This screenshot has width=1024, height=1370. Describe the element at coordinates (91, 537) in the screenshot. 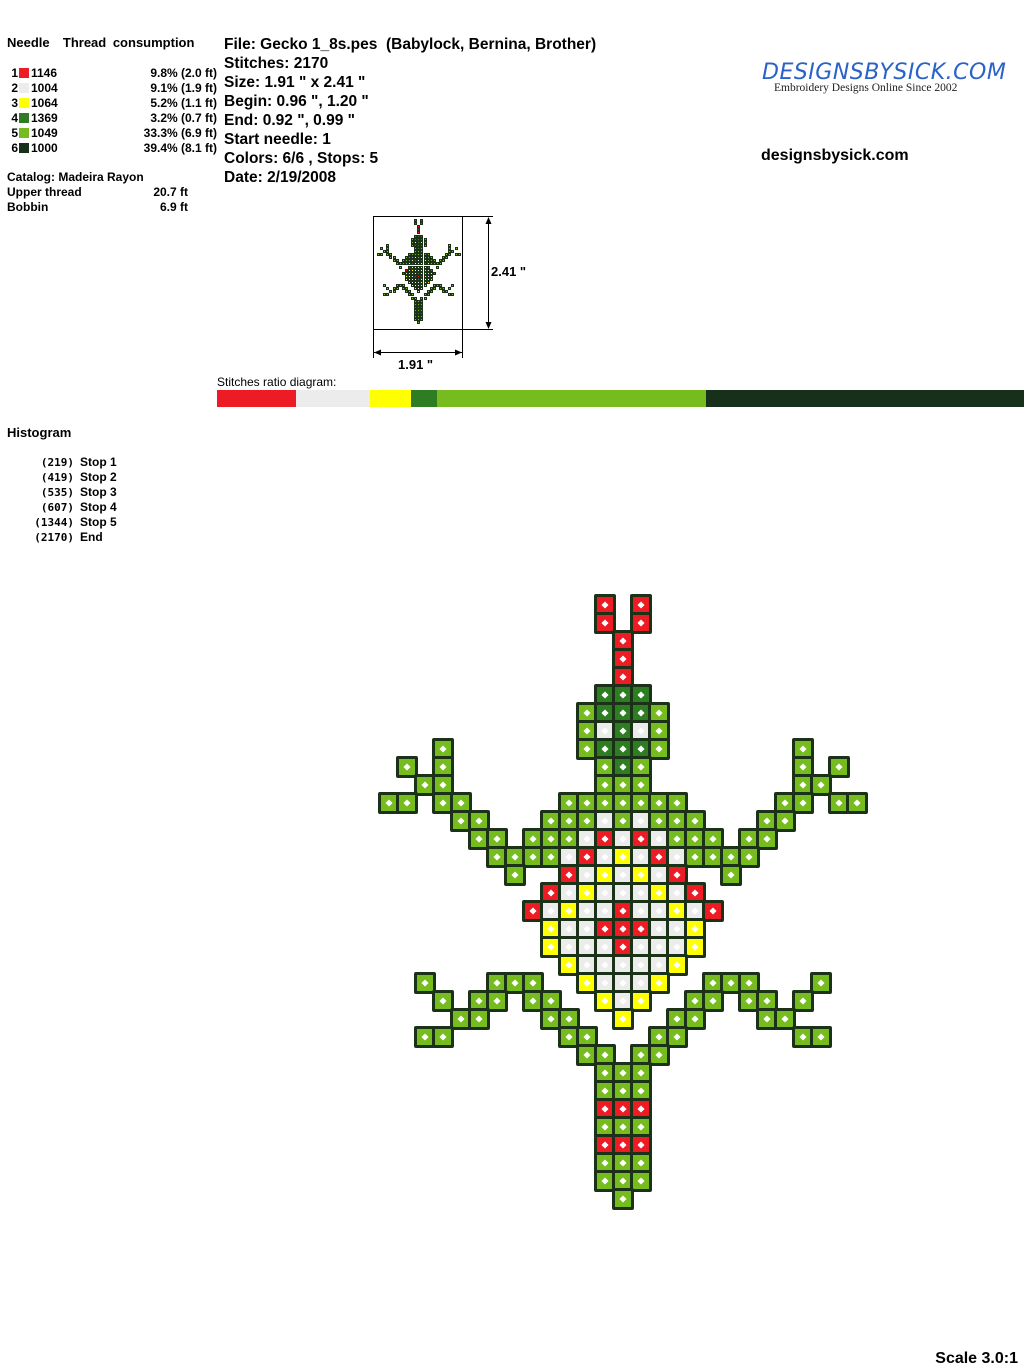

I see `stop-label: End` at that location.